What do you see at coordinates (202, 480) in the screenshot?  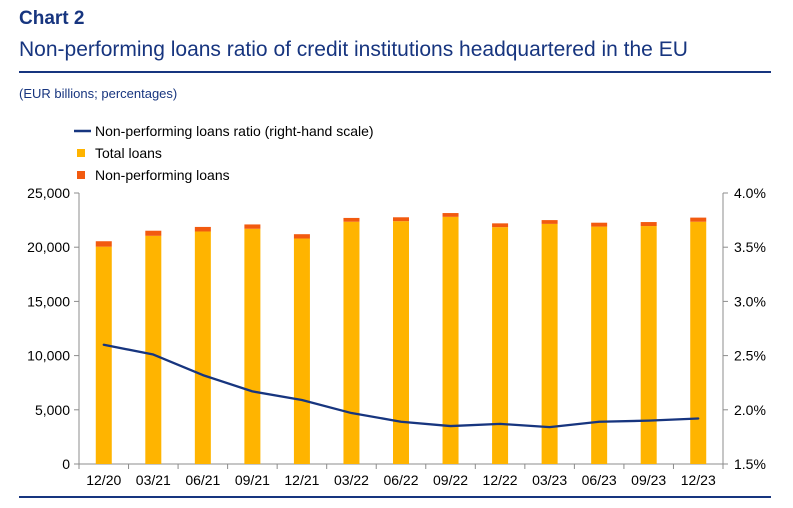 I see `x-tick-label: 06/21` at bounding box center [202, 480].